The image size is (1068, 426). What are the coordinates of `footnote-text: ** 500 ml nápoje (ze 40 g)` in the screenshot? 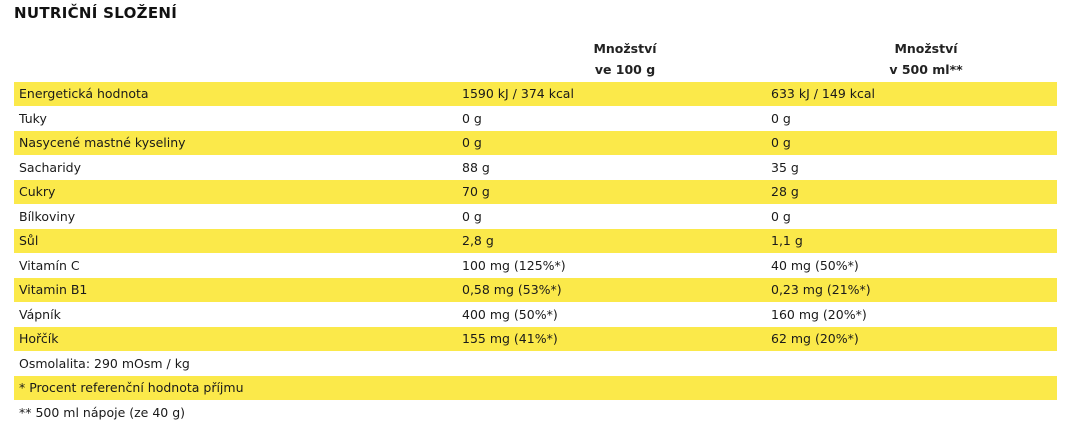 It's located at (102, 412).